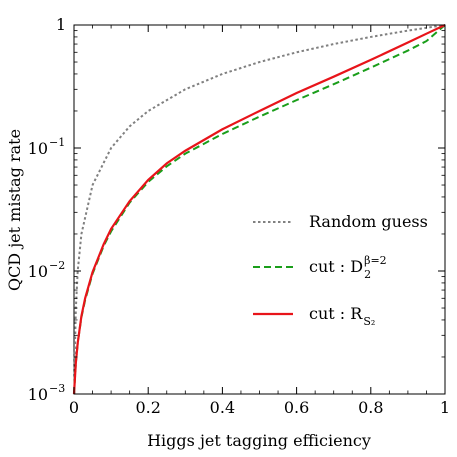 The height and width of the screenshot is (457, 457). I want to click on x-tick-label: 0.2, so click(147, 407).